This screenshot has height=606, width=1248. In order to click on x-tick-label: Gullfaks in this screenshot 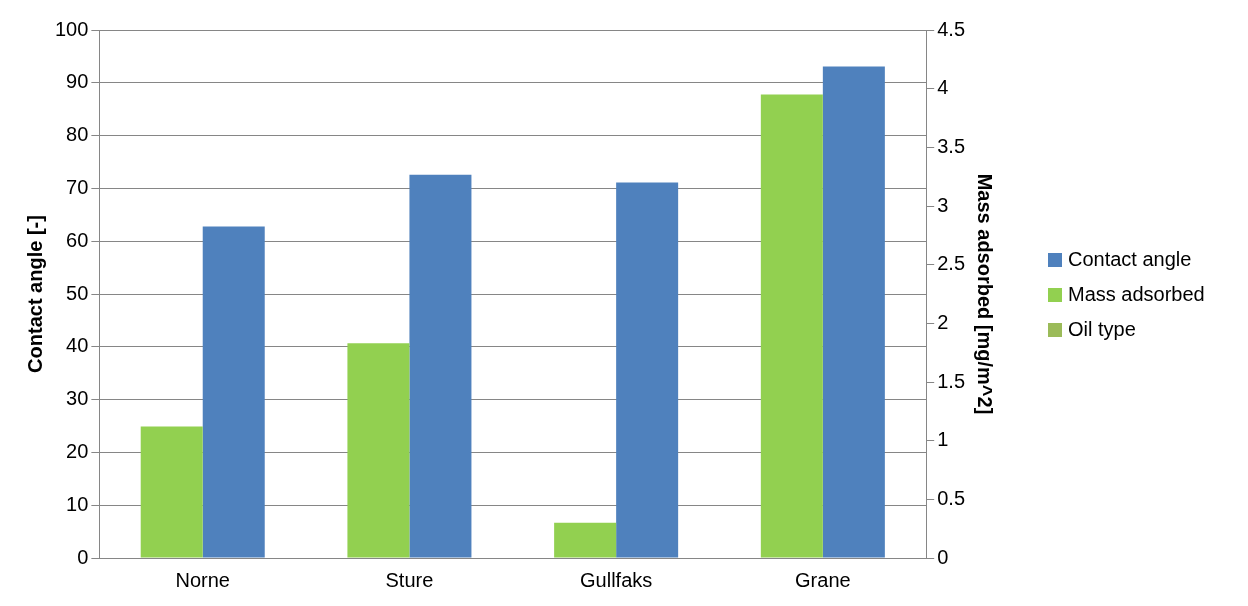, I will do `click(616, 579)`.